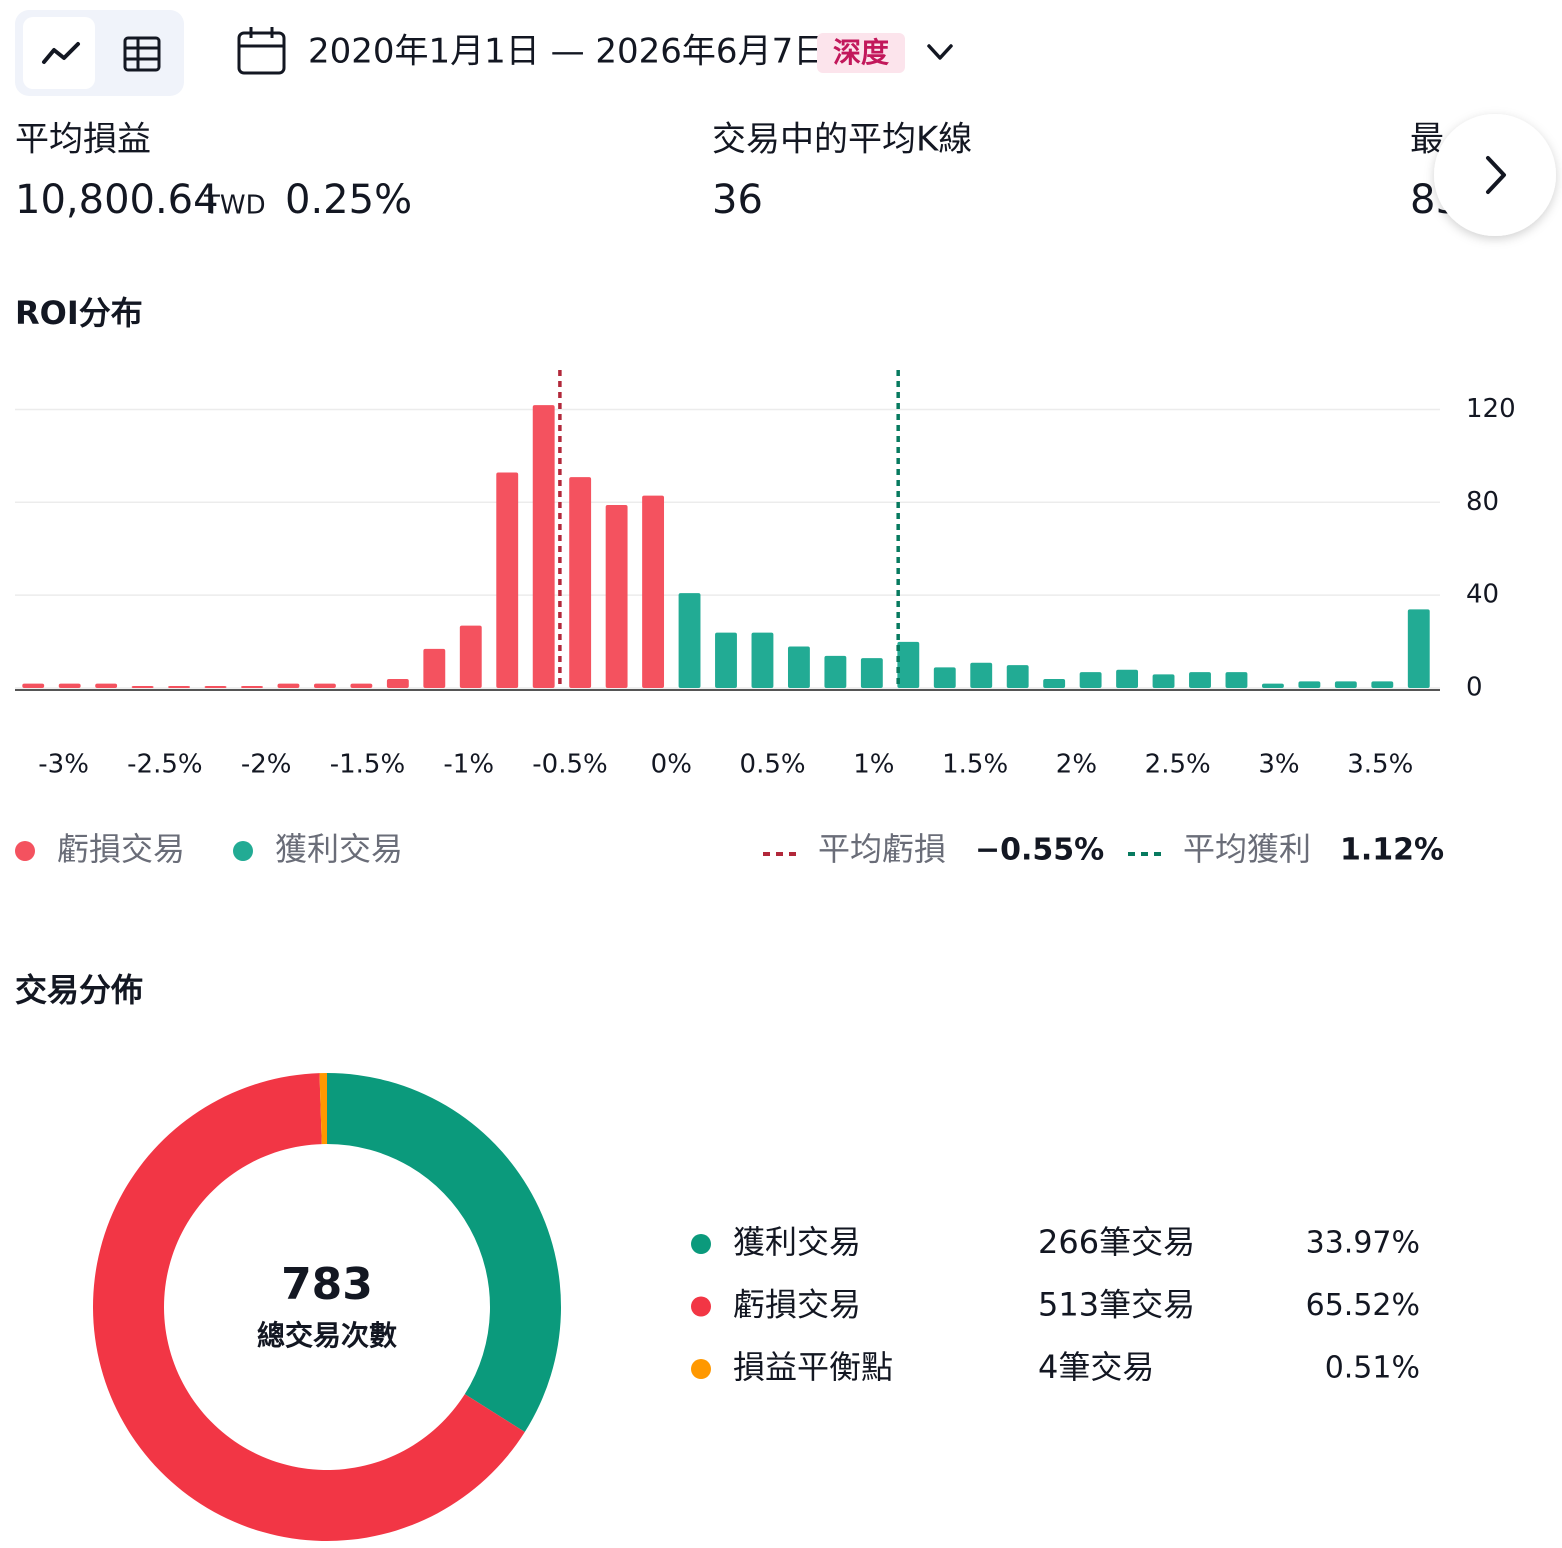  What do you see at coordinates (773, 765) in the screenshot?
I see `x-tick-label: 0.5%` at bounding box center [773, 765].